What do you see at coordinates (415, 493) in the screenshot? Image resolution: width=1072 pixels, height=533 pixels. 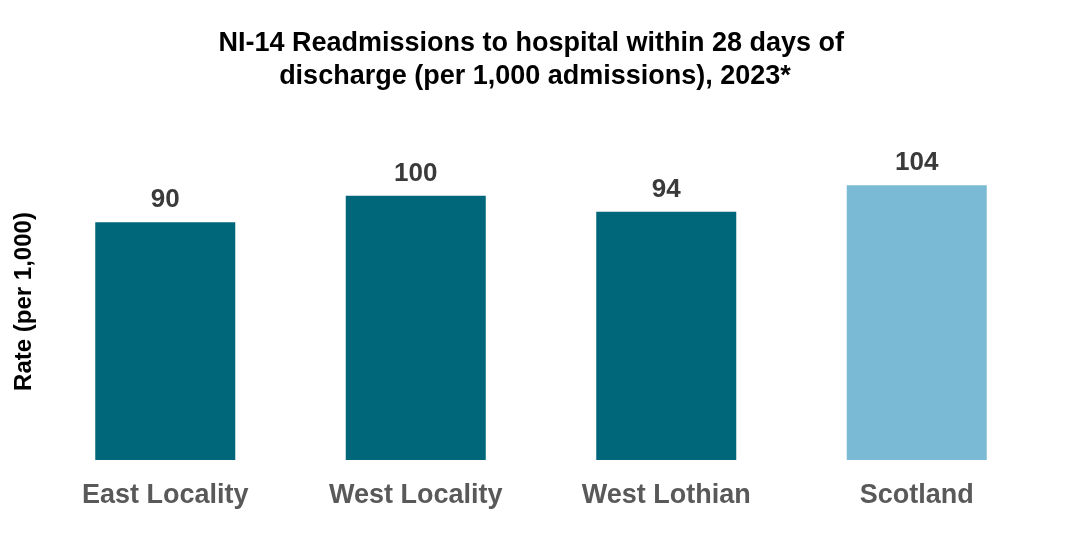 I see `x-tick-label: West Locality` at bounding box center [415, 493].